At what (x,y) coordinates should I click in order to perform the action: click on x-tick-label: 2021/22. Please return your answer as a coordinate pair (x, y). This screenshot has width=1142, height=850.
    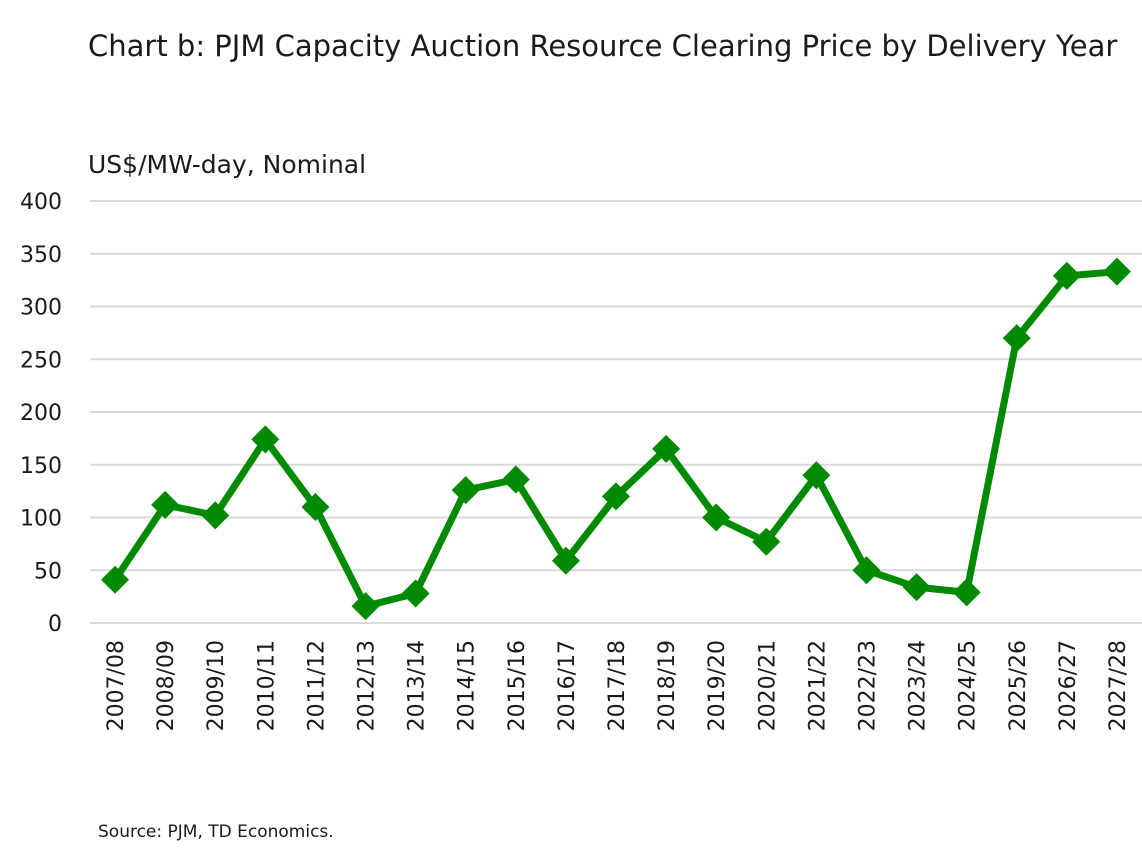
    Looking at the image, I should click on (817, 685).